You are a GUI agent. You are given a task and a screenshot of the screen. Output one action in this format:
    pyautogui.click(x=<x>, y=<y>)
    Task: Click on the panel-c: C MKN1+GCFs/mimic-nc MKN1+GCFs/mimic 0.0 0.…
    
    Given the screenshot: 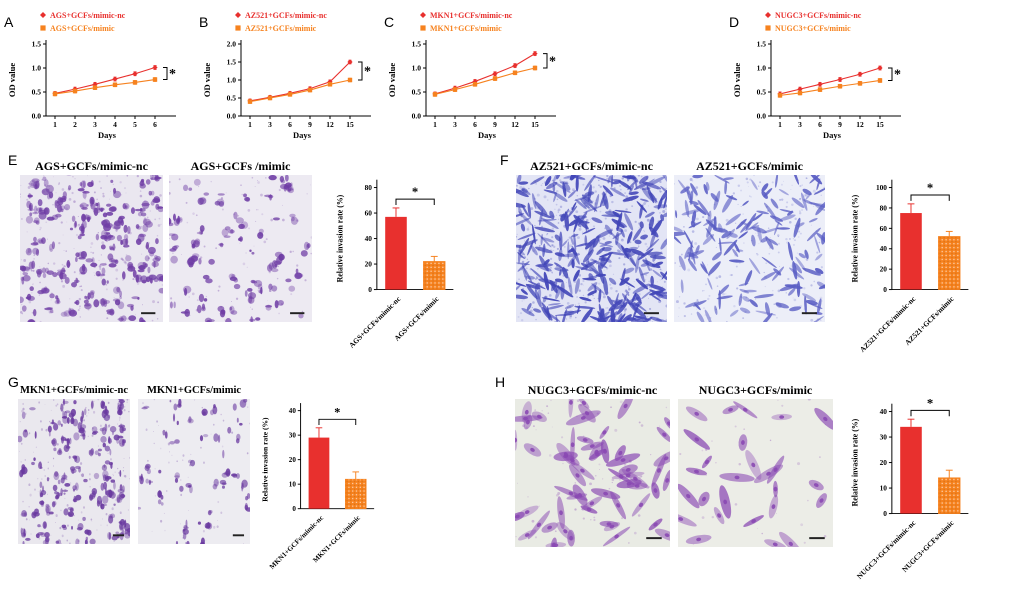 What is the action you would take?
    pyautogui.click(x=479, y=75)
    